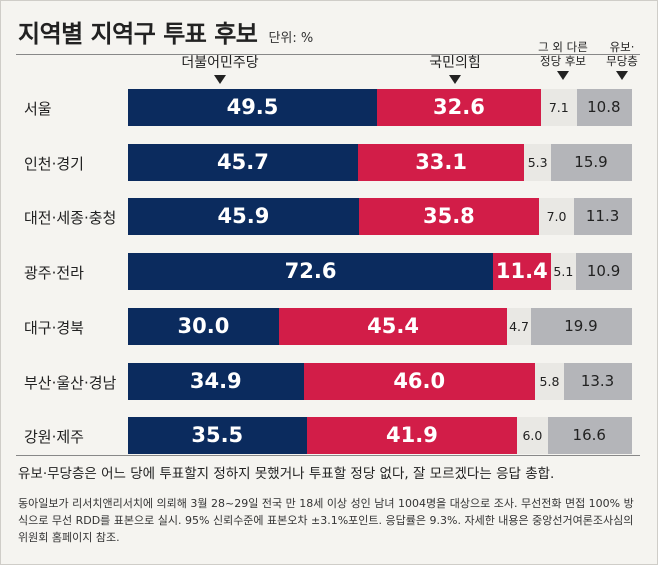  I want to click on legend-dem-label: 더불어민주당, so click(220, 63).